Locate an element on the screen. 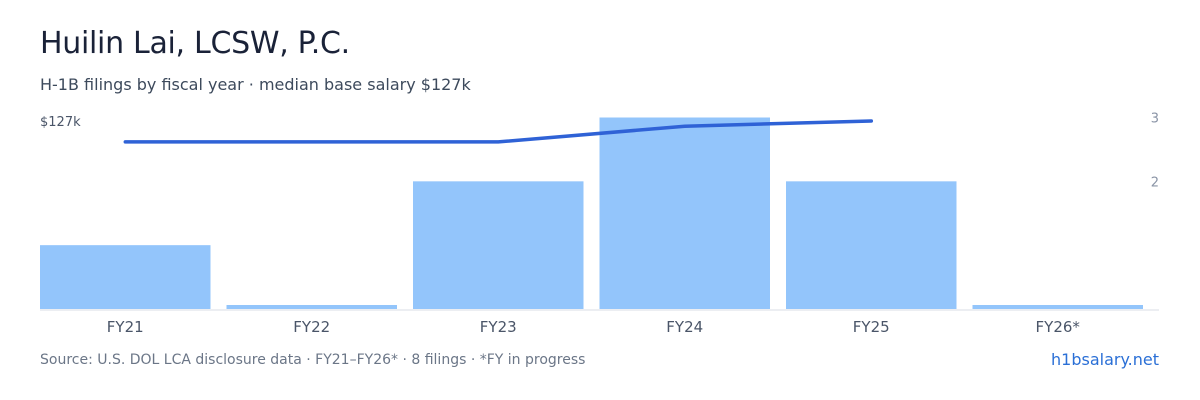  bar-fy26-partial is located at coordinates (1057, 307).